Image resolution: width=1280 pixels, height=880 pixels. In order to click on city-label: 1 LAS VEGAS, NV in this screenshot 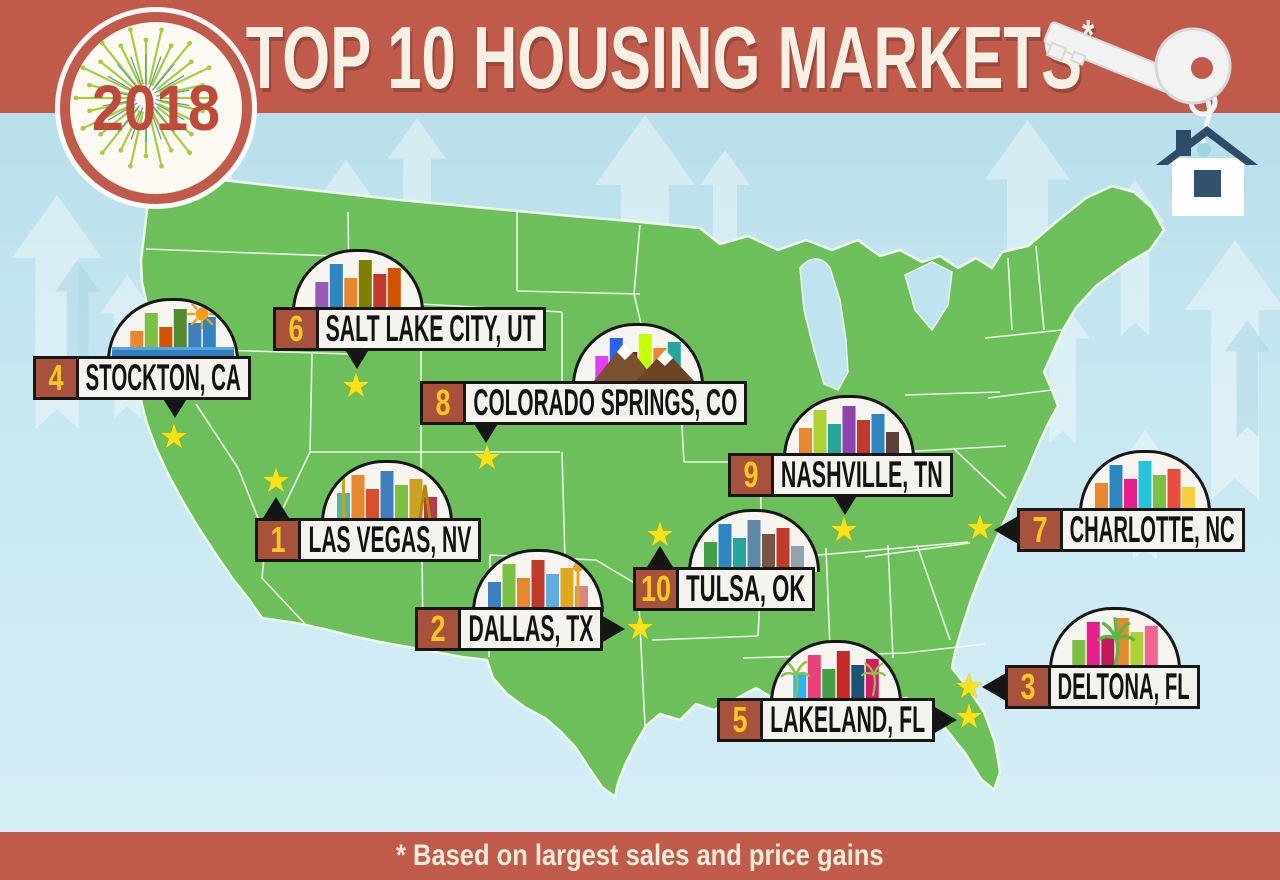, I will do `click(368, 540)`.